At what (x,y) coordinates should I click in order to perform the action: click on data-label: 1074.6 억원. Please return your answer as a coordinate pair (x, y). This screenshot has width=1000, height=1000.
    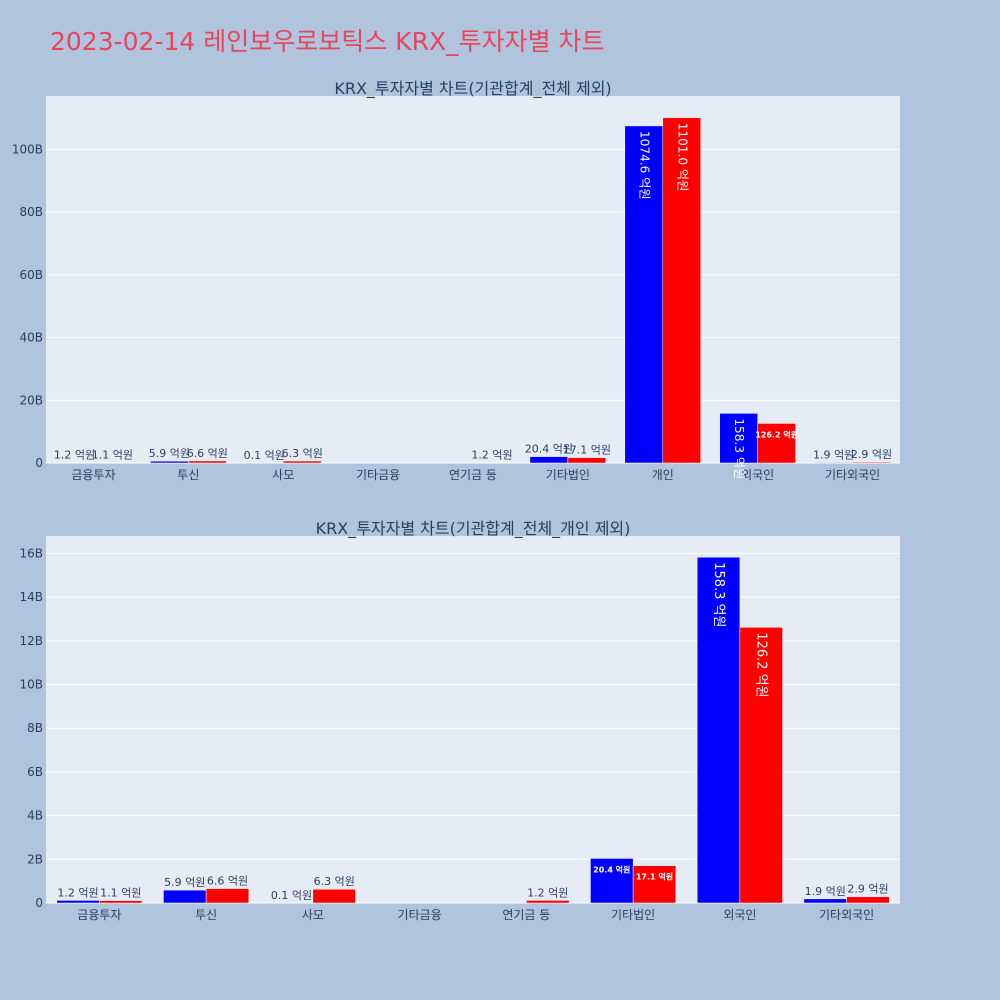
    Looking at the image, I should click on (644, 165).